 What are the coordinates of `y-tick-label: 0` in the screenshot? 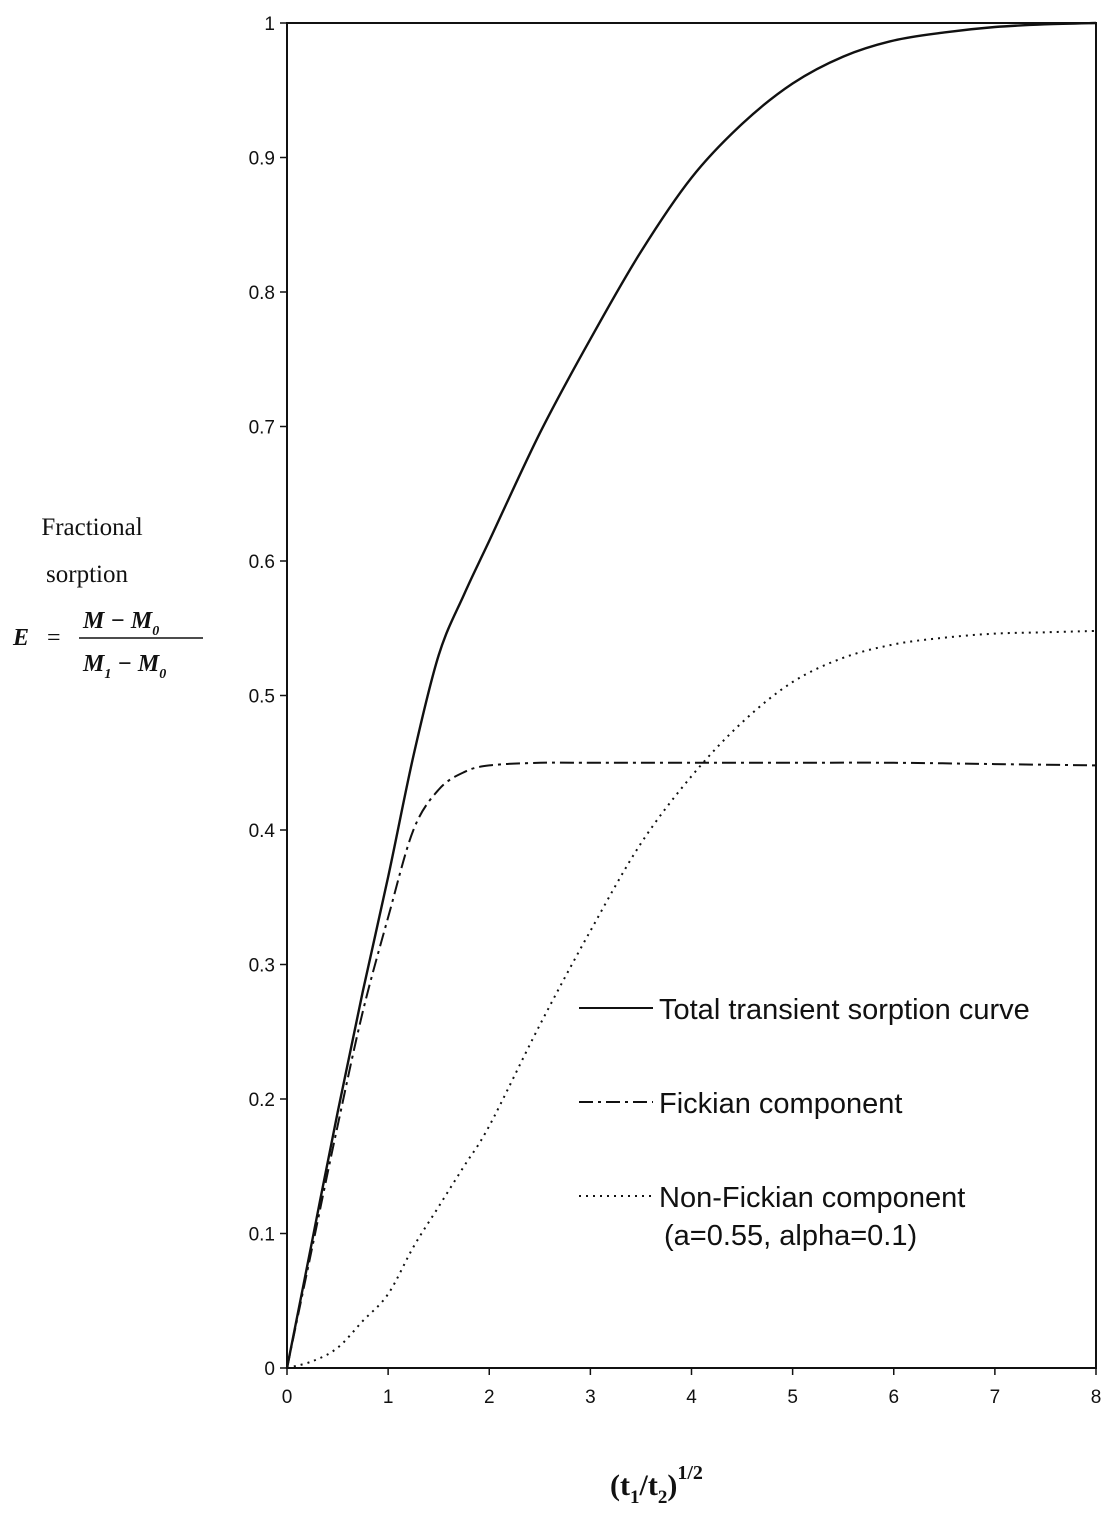 It's located at (269, 1369).